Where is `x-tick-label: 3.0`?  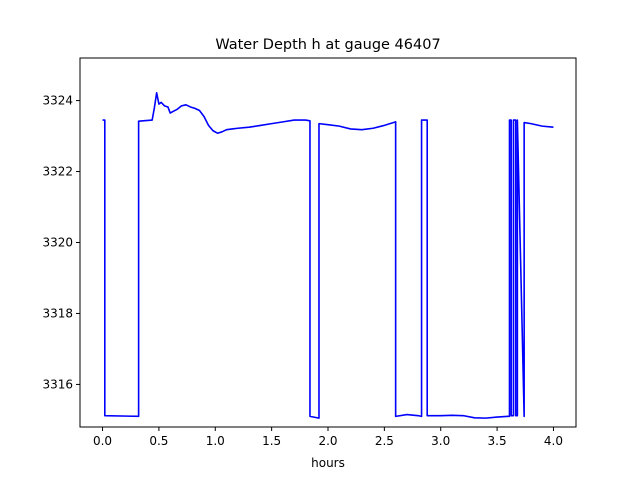 x-tick-label: 3.0 is located at coordinates (440, 441).